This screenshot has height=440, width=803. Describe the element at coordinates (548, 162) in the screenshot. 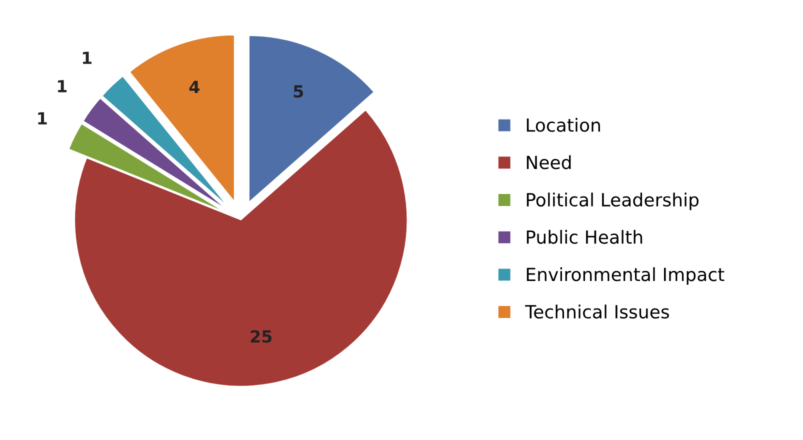

I see `legend-label: Need` at that location.